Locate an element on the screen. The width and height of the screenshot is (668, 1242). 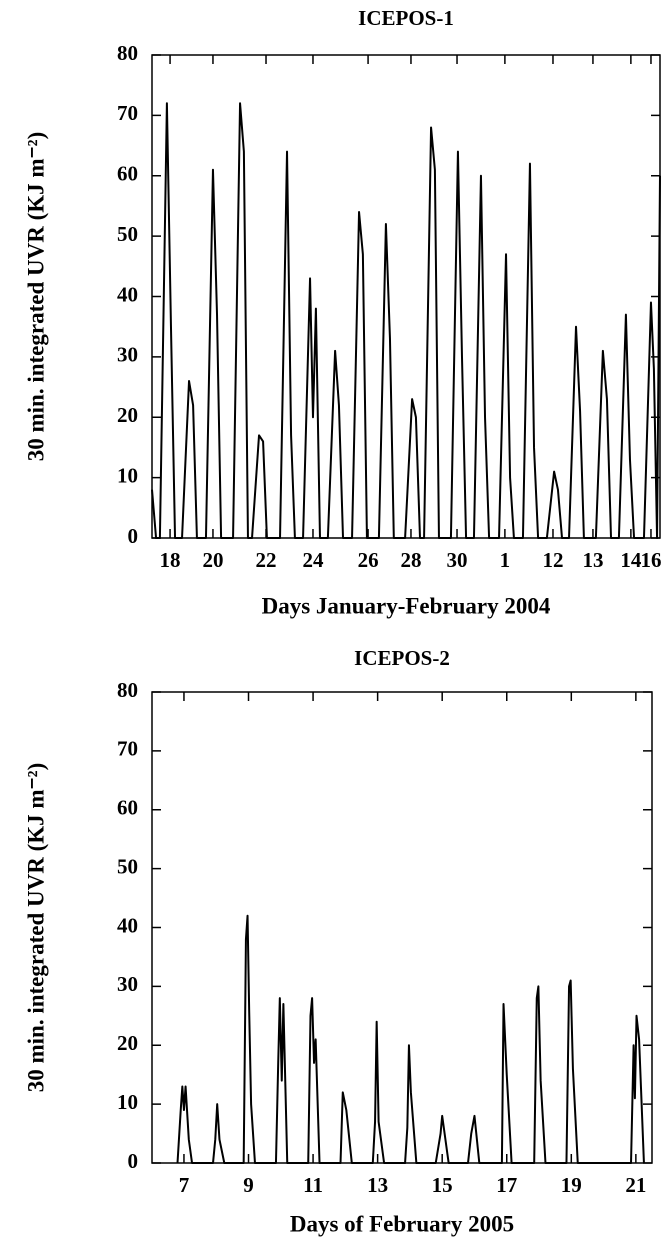
x-tick-label: 16 is located at coordinates (650, 560).